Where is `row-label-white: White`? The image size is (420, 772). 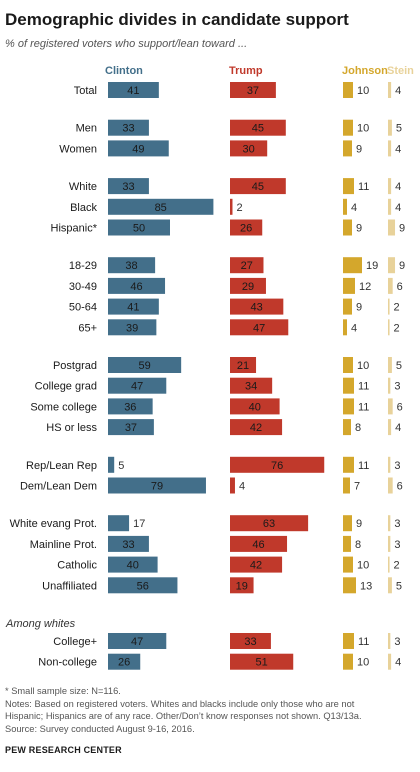
row-label-white: White is located at coordinates (83, 187).